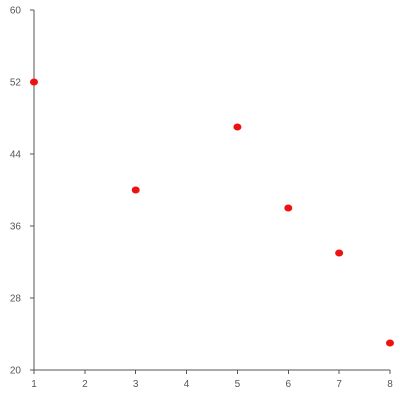 This screenshot has width=400, height=400. What do you see at coordinates (16, 227) in the screenshot?
I see `y-tick-label: 36` at bounding box center [16, 227].